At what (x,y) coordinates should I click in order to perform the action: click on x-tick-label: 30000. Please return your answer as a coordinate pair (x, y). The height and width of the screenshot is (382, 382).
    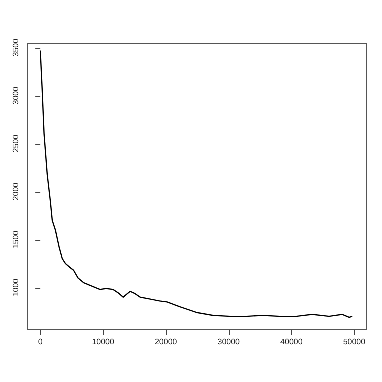
    Looking at the image, I should click on (229, 342).